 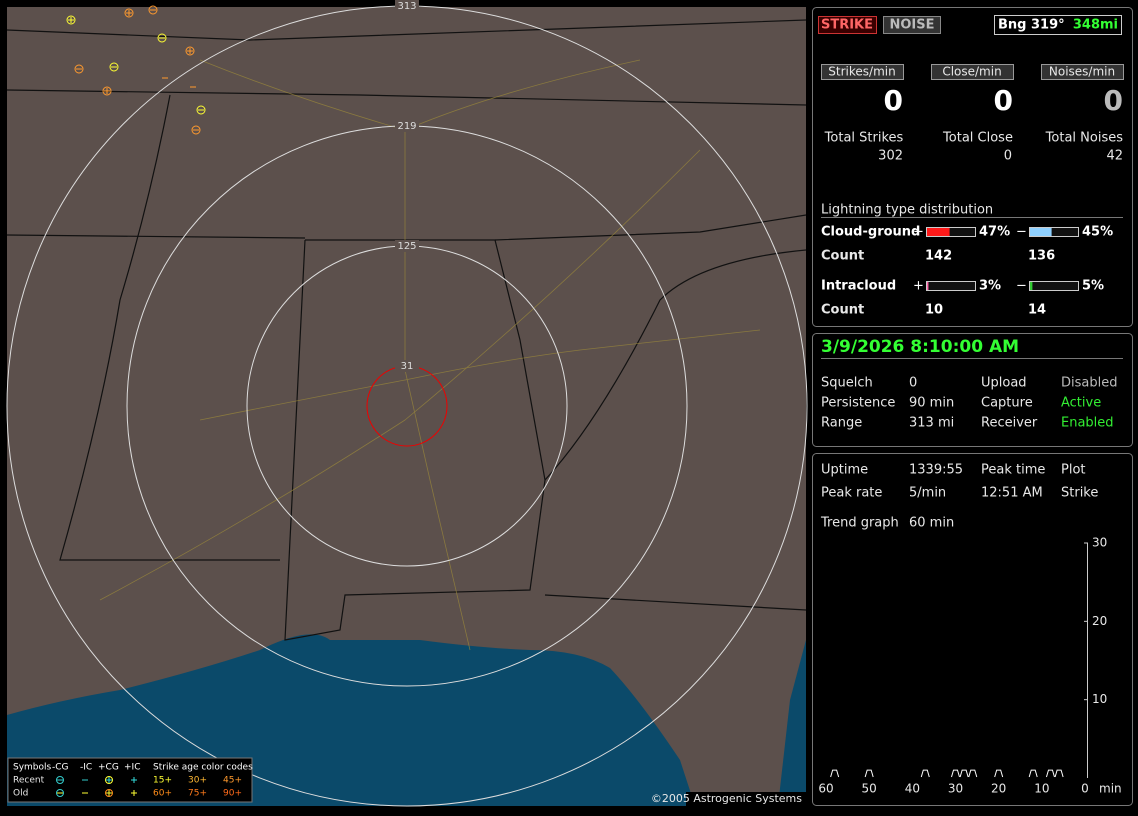 I want to click on bearing: Bng 319°, so click(x=1031, y=25).